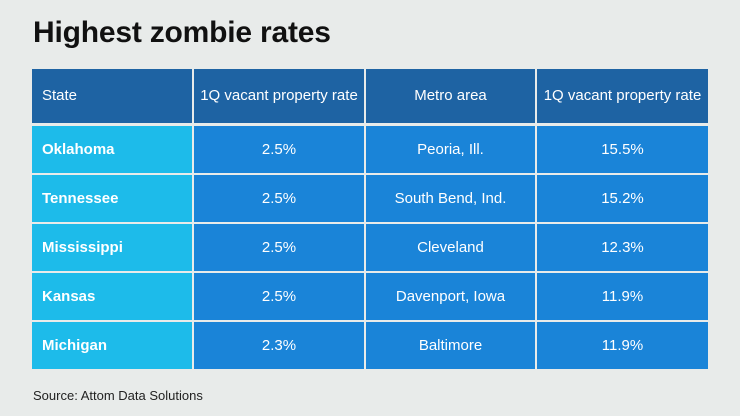 The width and height of the screenshot is (740, 416). What do you see at coordinates (112, 247) in the screenshot?
I see `table-cell-r2-c0: Mississippi` at bounding box center [112, 247].